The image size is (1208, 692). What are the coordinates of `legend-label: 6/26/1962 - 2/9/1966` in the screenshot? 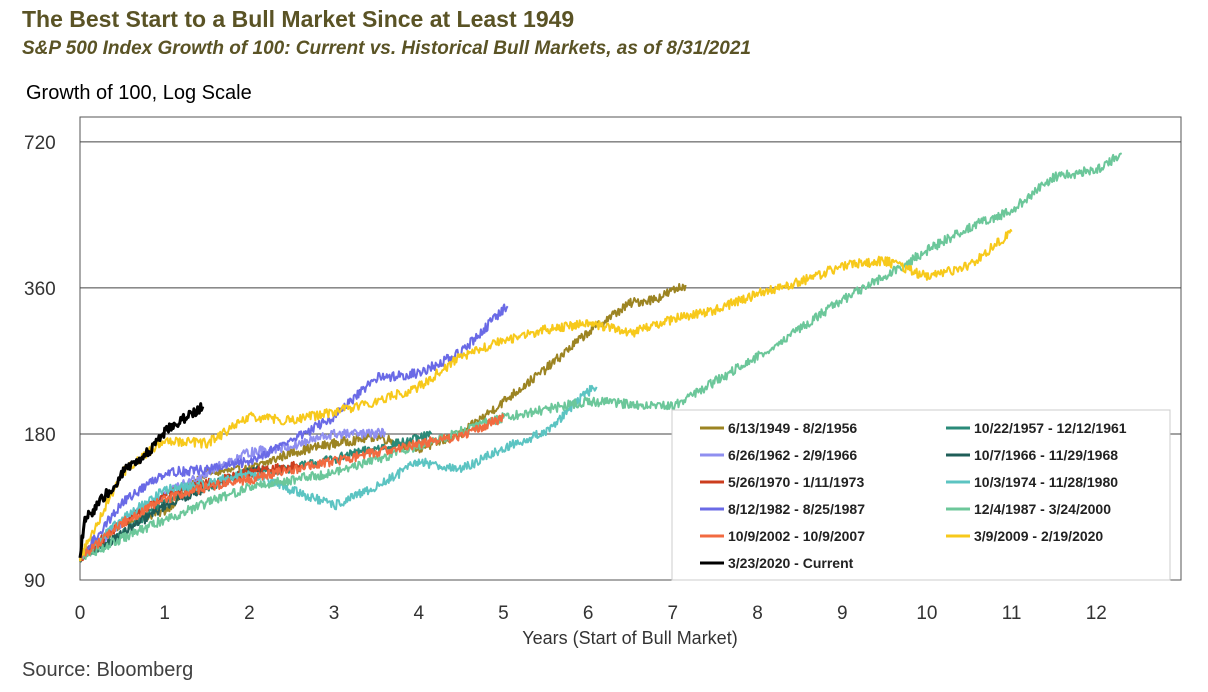 It's located at (792, 455).